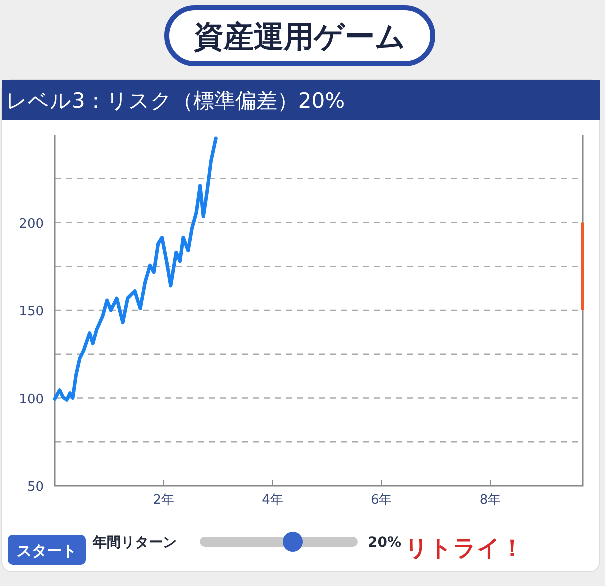 The width and height of the screenshot is (605, 586). Describe the element at coordinates (164, 500) in the screenshot. I see `x-tick-label: 2年` at that location.